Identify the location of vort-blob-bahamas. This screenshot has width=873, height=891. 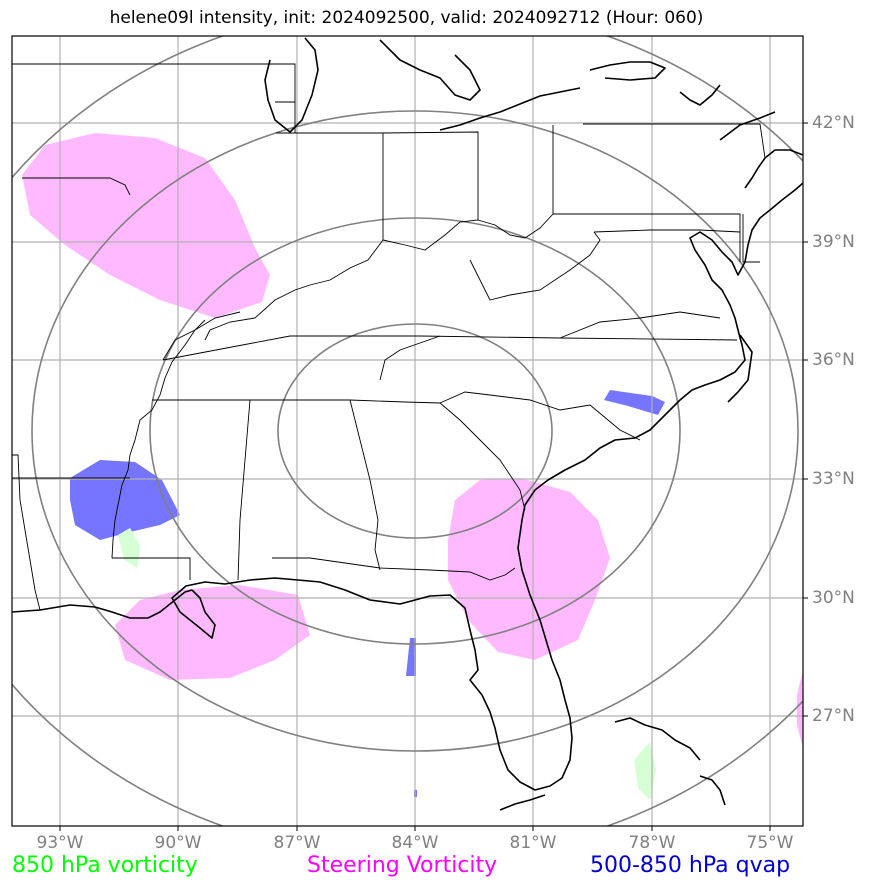
(645, 771).